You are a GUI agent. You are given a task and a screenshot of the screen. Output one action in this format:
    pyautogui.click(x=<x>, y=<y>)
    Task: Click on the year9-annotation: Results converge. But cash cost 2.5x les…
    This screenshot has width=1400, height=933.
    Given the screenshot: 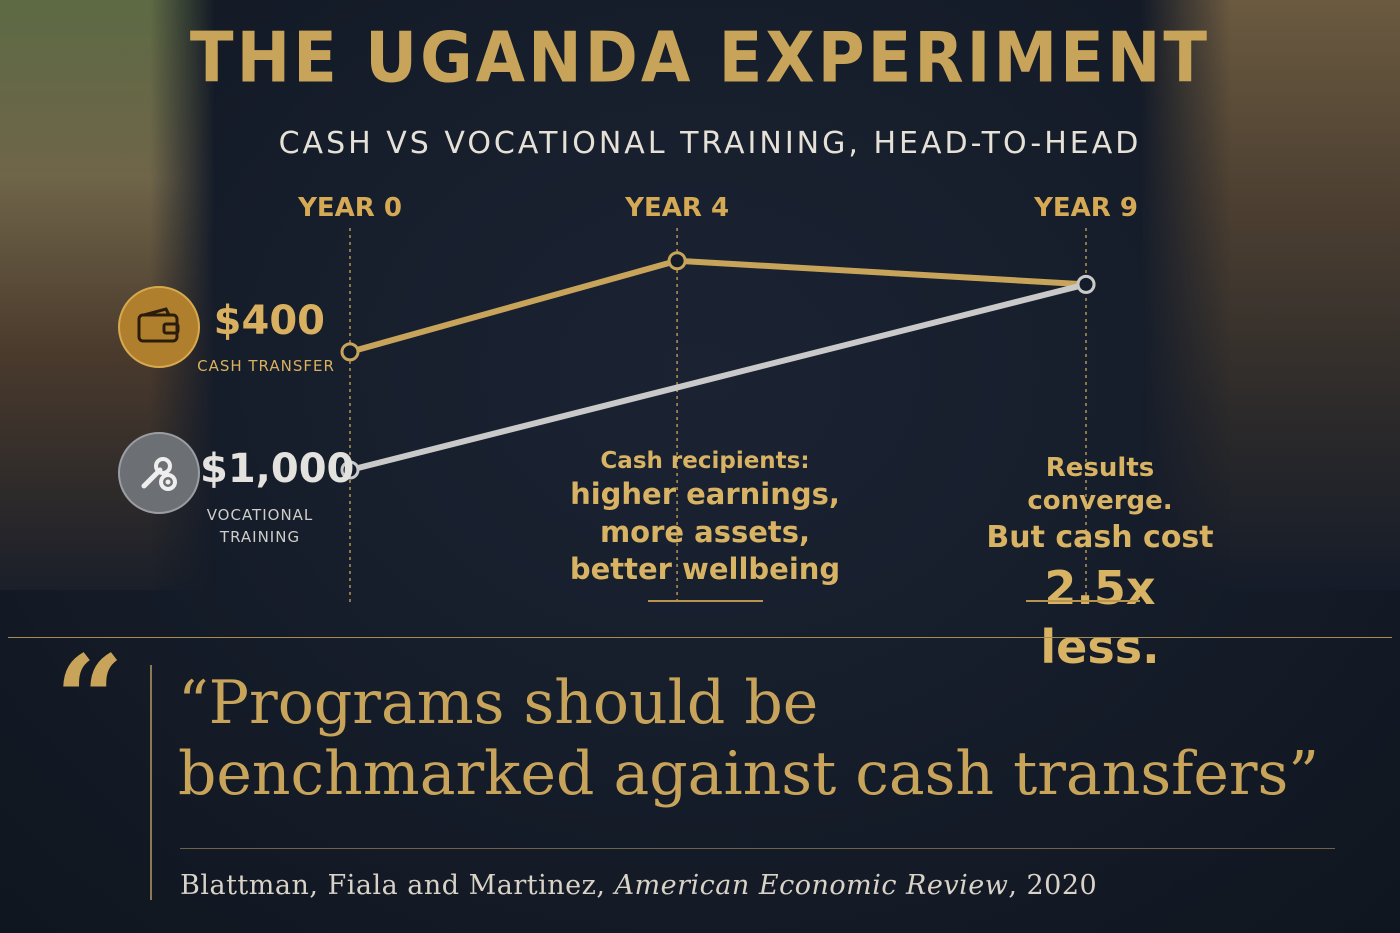 What is the action you would take?
    pyautogui.click(x=1100, y=564)
    